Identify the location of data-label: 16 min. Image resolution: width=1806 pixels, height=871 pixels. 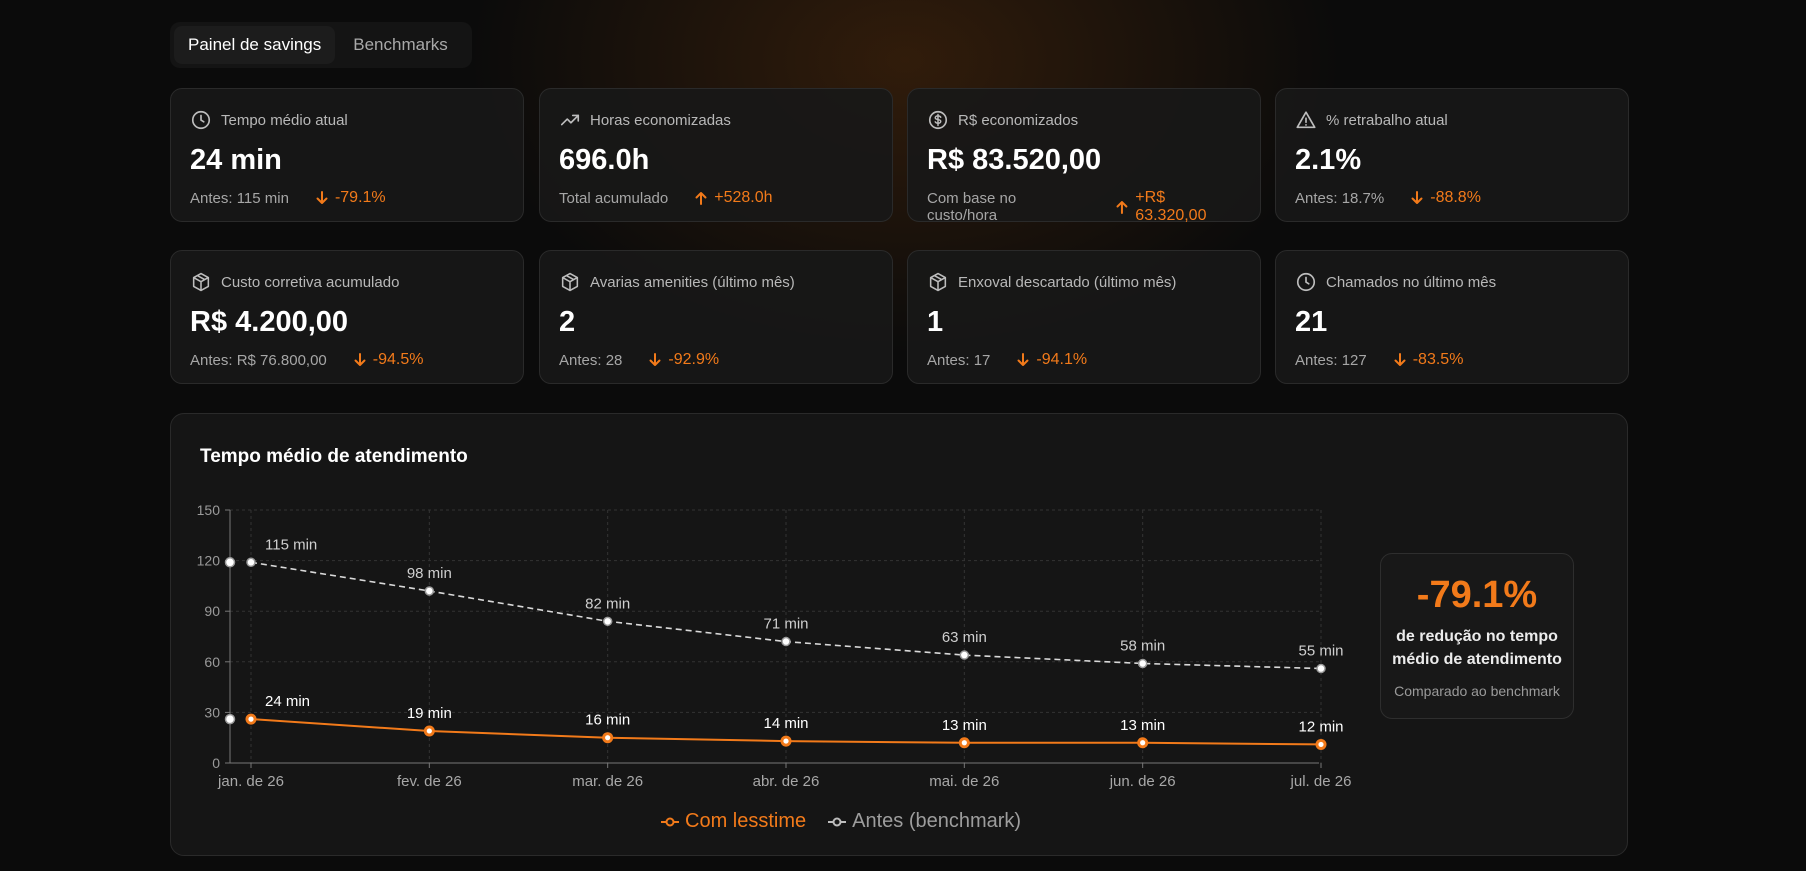
(607, 720).